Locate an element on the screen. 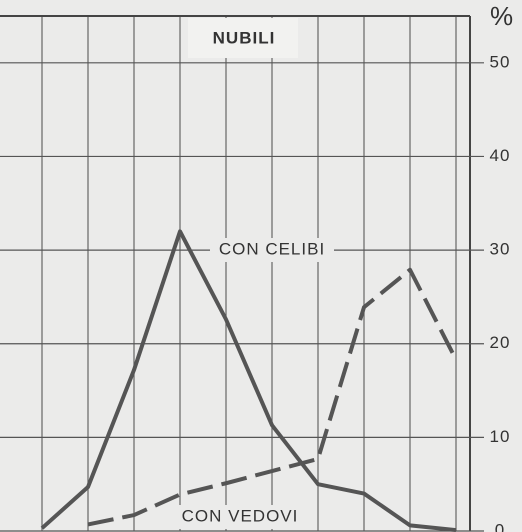  title-box is located at coordinates (243, 38).